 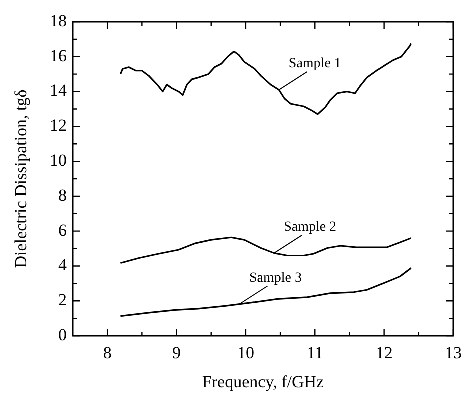 What do you see at coordinates (62, 195) in the screenshot?
I see `y-tick-label: 8` at bounding box center [62, 195].